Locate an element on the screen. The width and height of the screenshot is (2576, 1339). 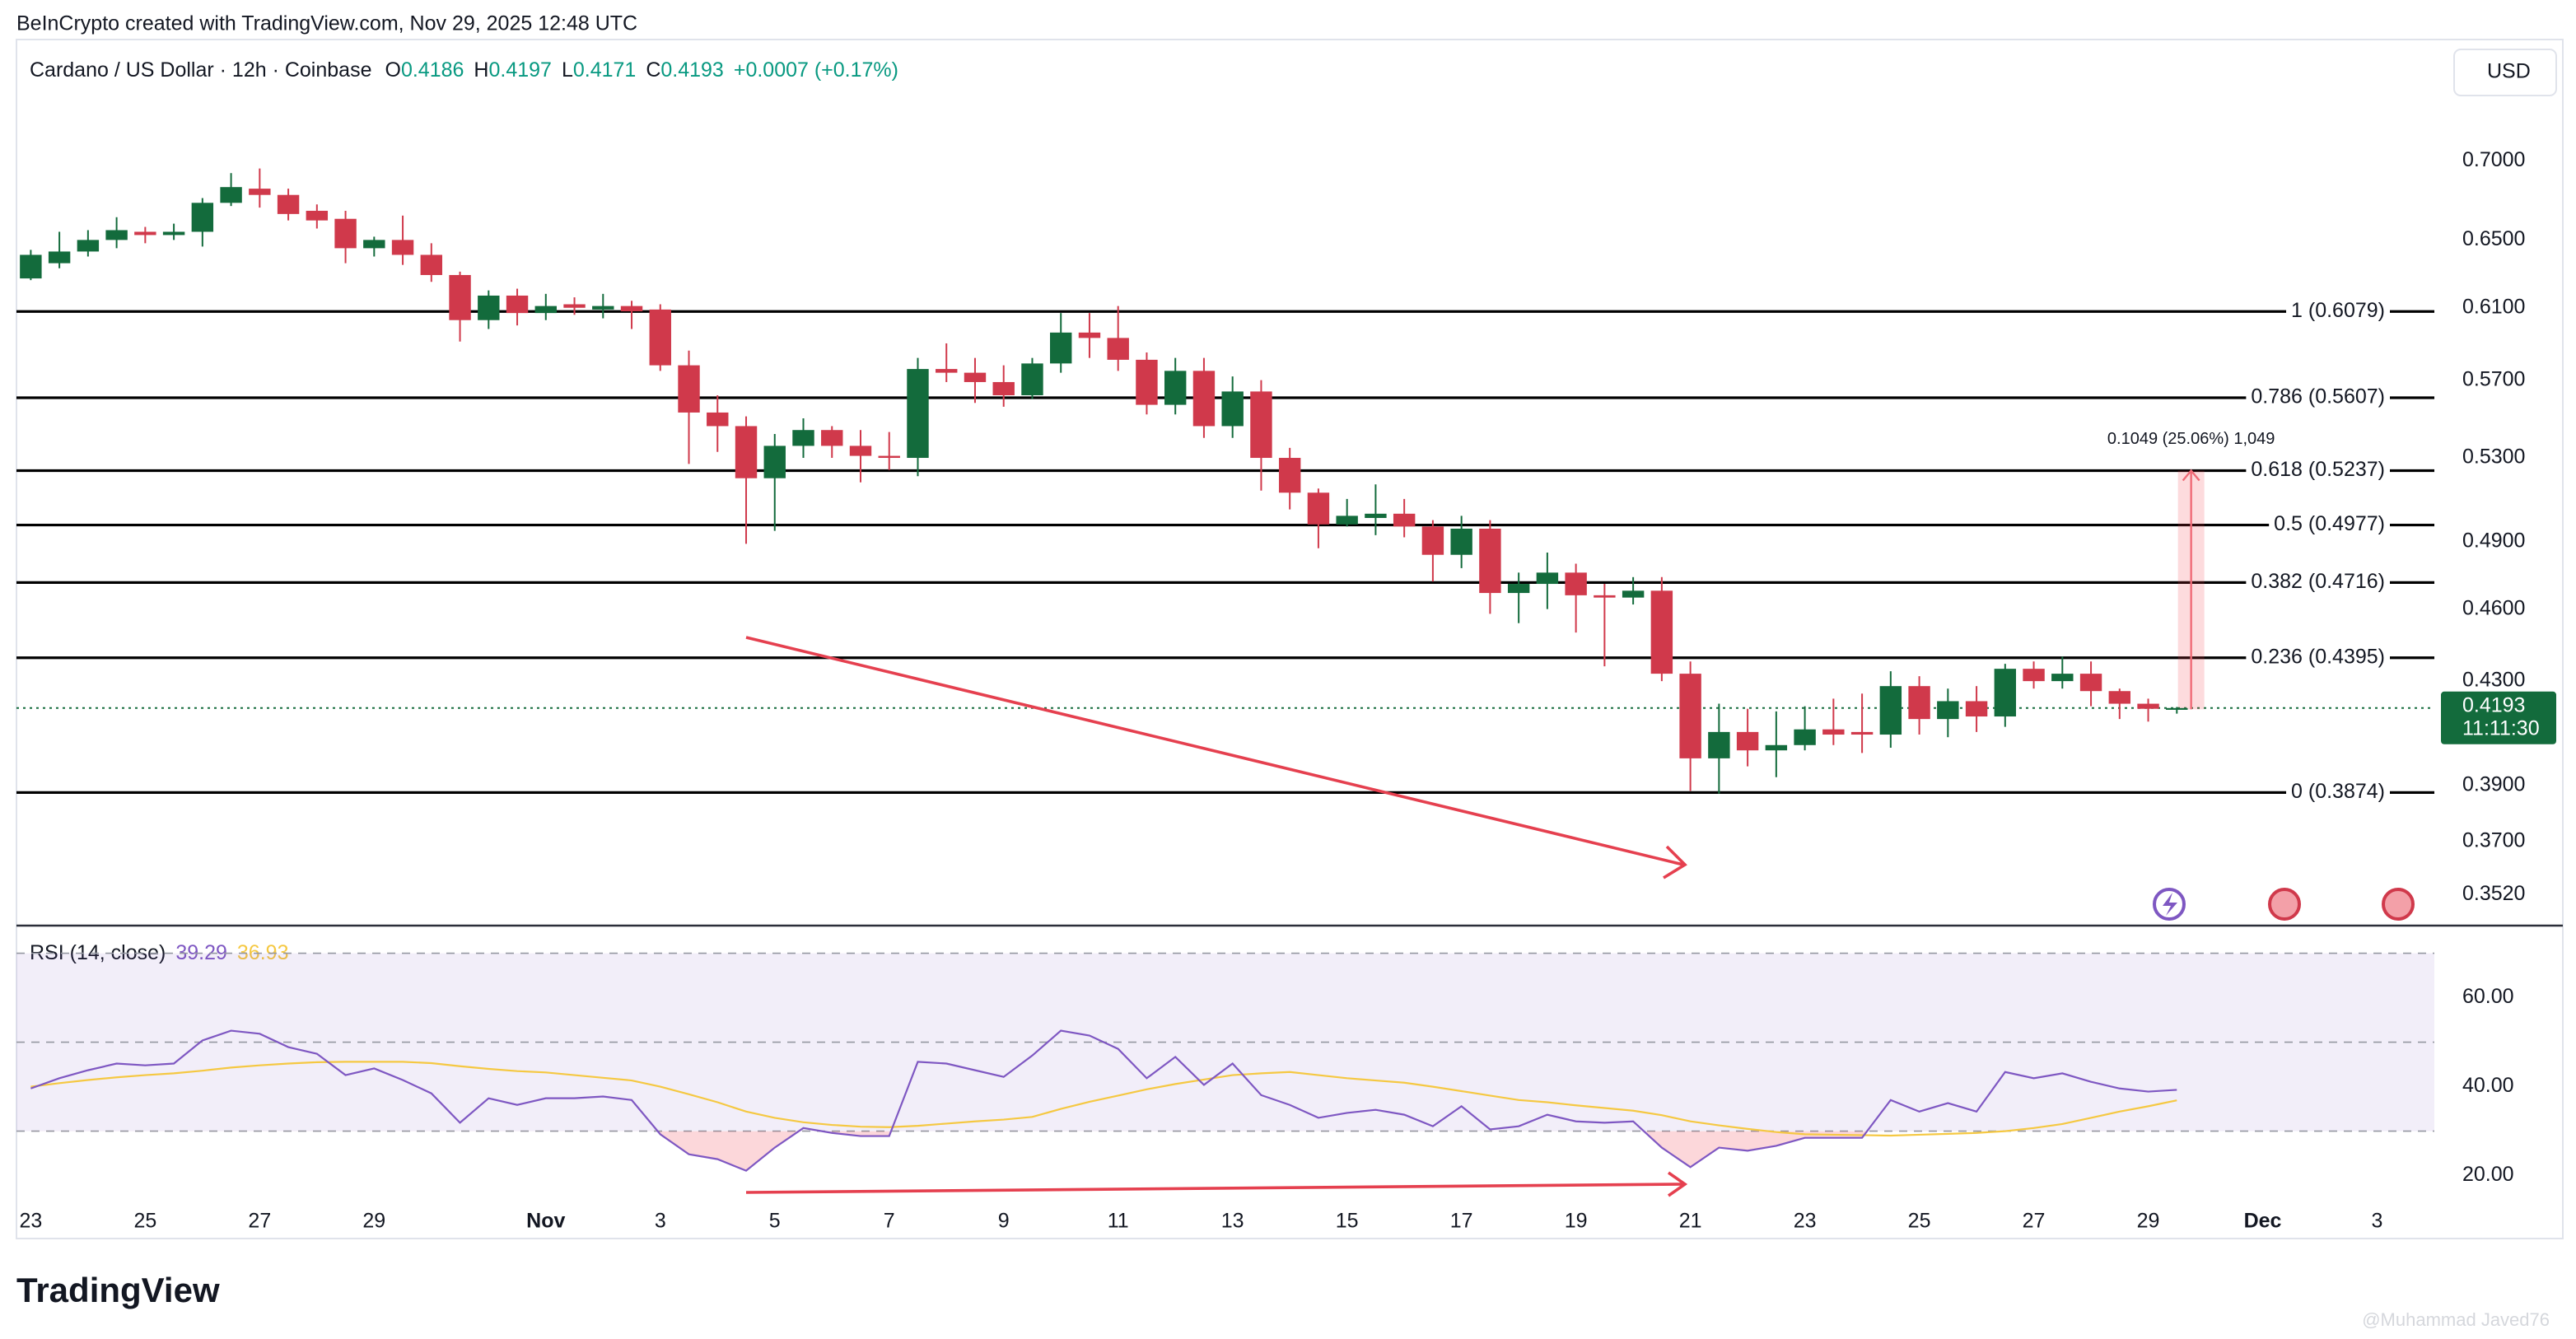
x-tick-label: 9 is located at coordinates (1004, 1221).